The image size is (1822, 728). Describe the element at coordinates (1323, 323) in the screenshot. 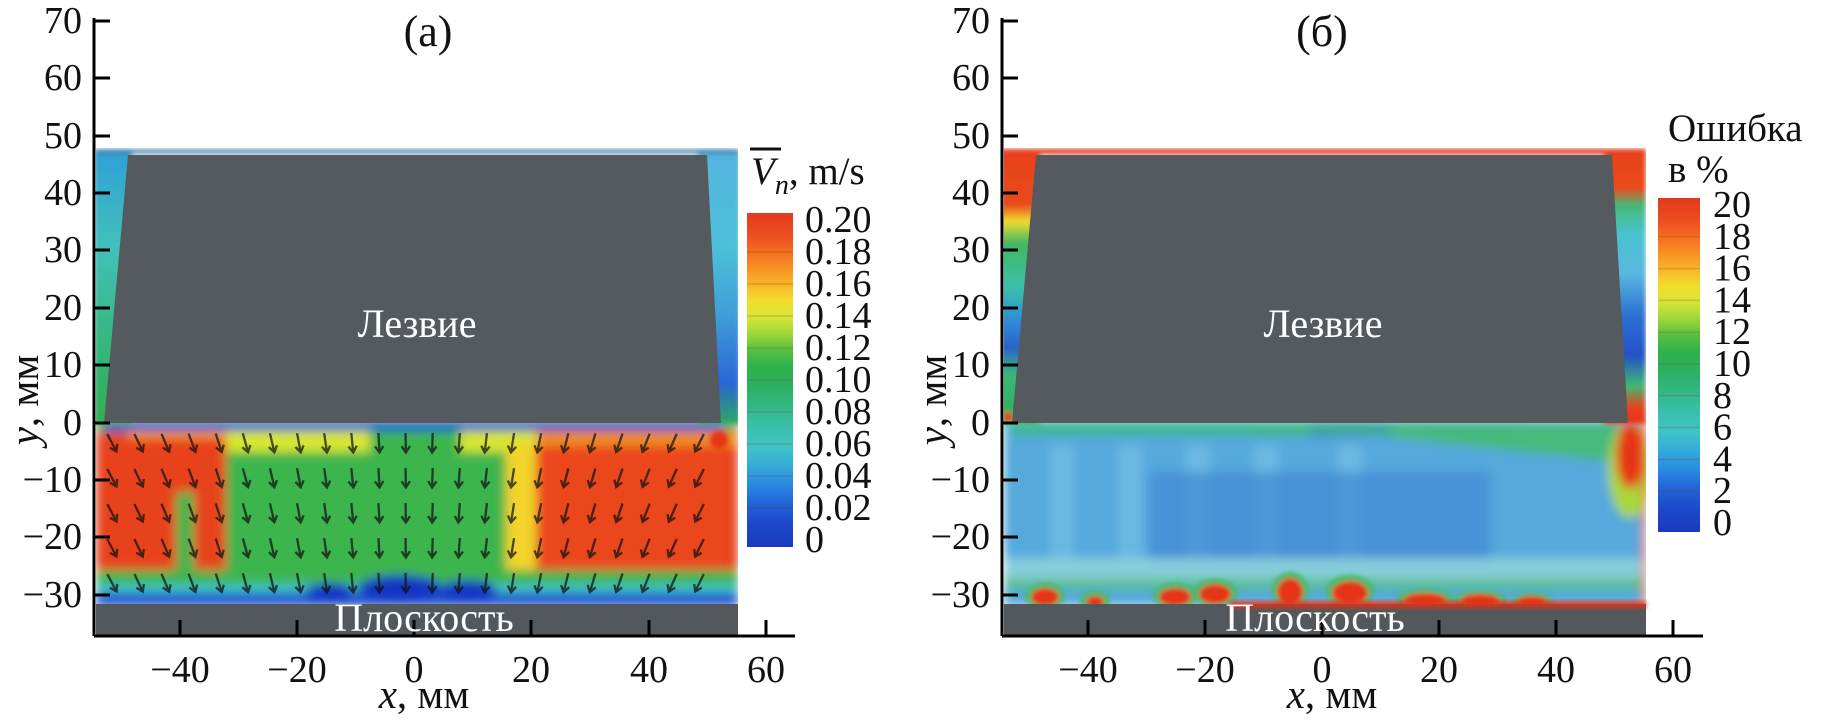

I see `blade-label-b: Лезвие` at that location.